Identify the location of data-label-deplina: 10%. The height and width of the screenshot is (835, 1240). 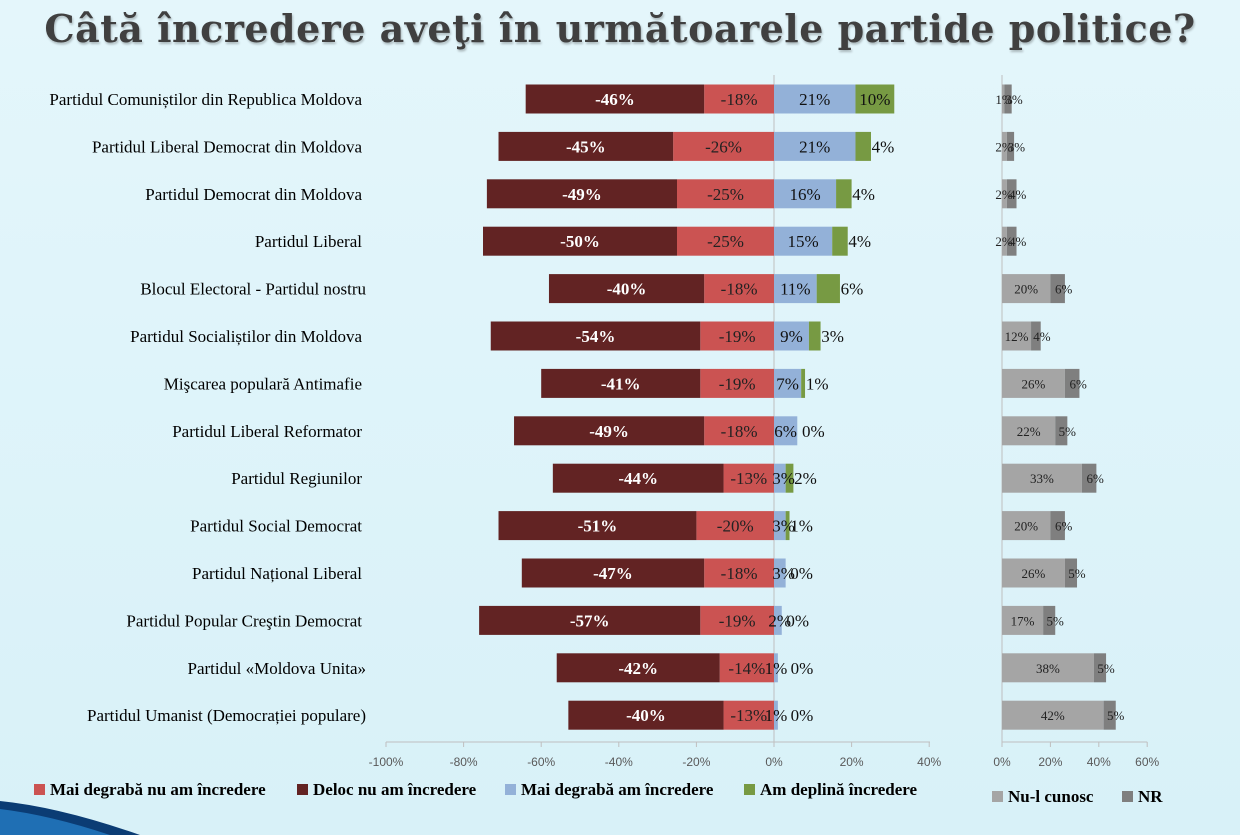
(874, 99).